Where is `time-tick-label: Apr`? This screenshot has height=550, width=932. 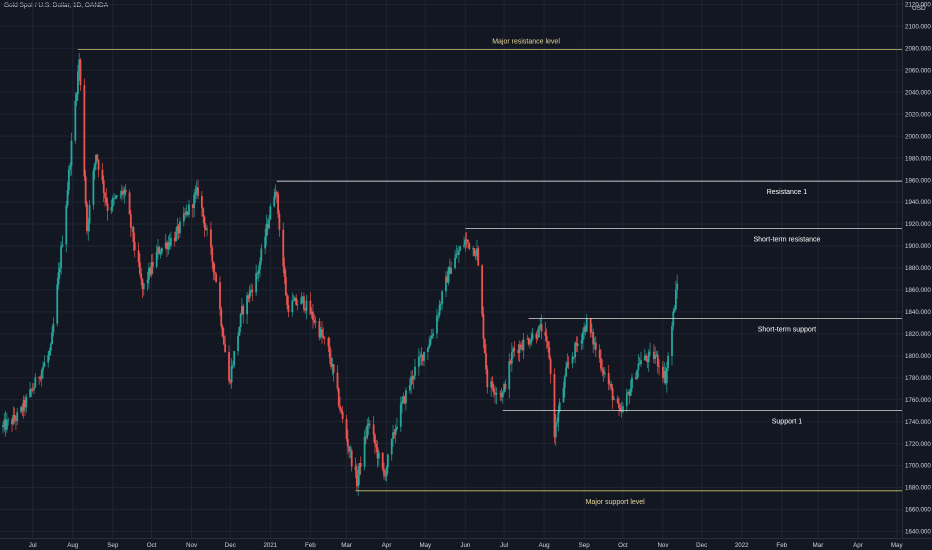 time-tick-label: Apr is located at coordinates (387, 545).